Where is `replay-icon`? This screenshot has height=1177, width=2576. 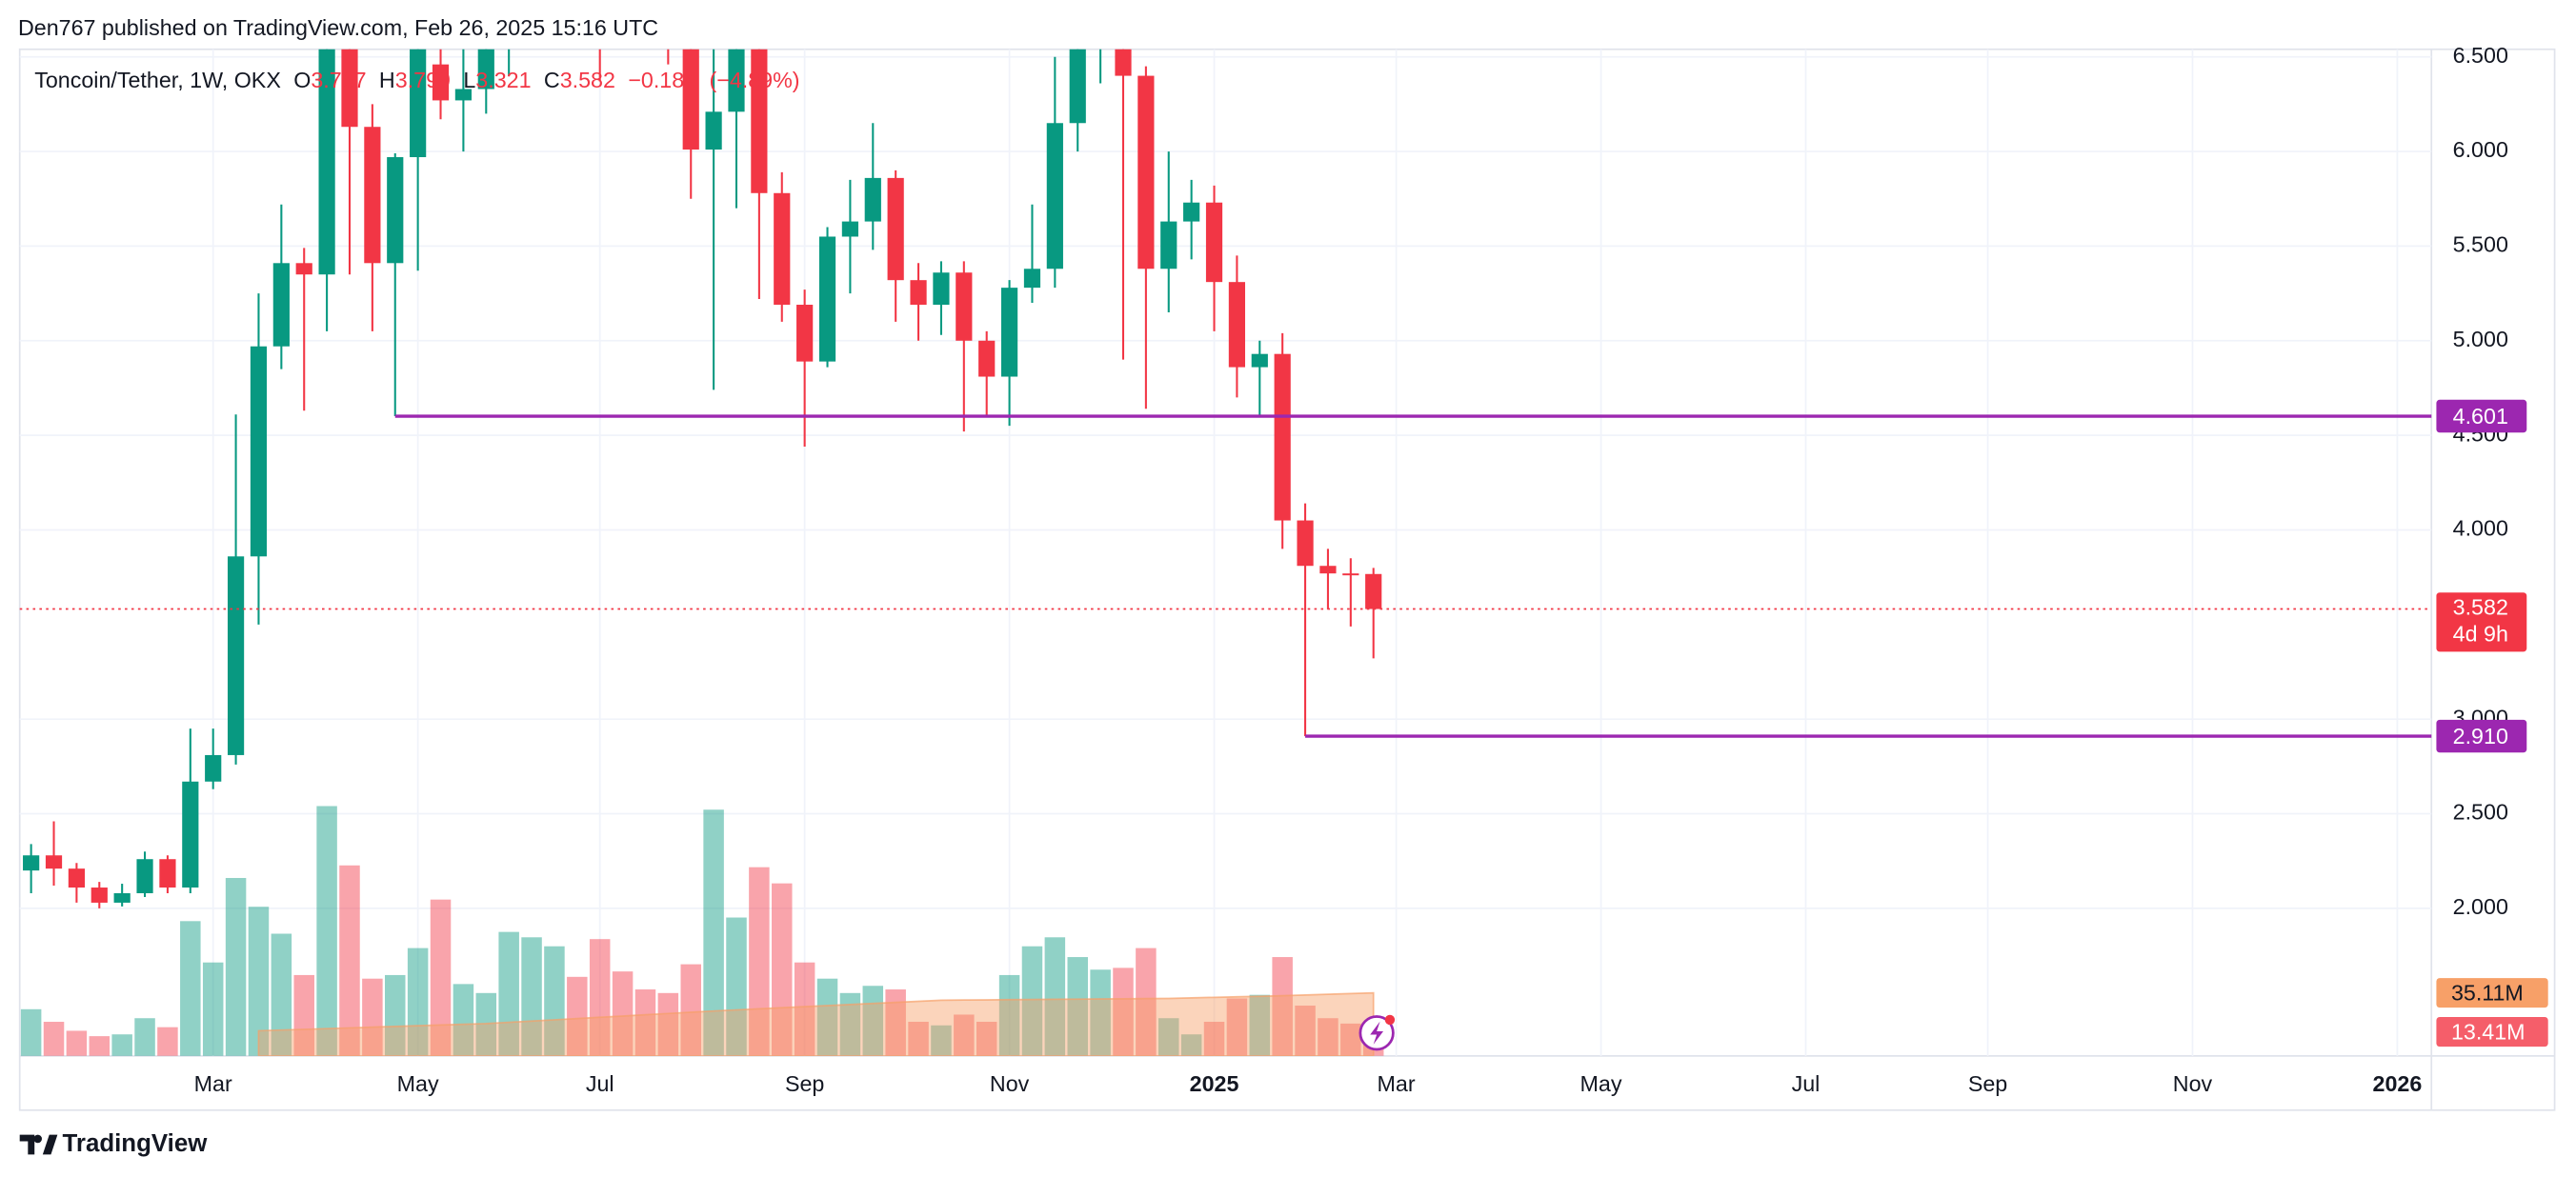 replay-icon is located at coordinates (1377, 1032).